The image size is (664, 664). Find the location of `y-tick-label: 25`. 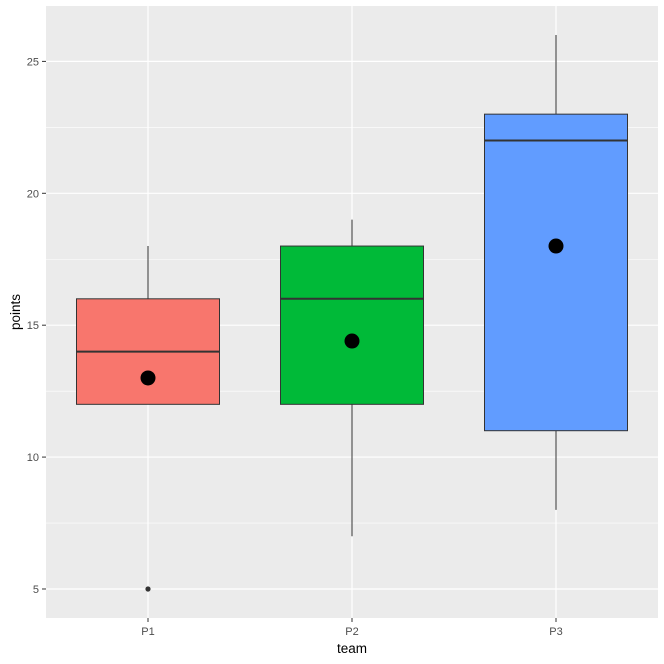

y-tick-label: 25 is located at coordinates (33, 62).